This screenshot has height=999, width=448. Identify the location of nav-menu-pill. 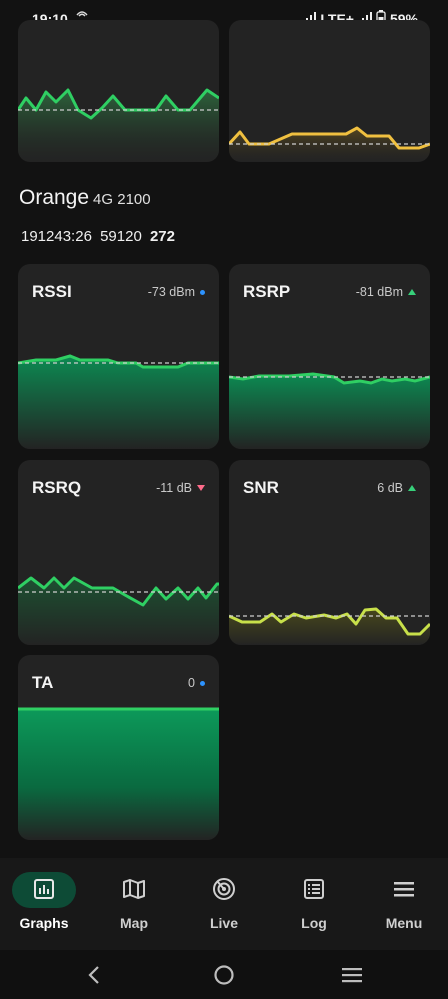
(404, 890).